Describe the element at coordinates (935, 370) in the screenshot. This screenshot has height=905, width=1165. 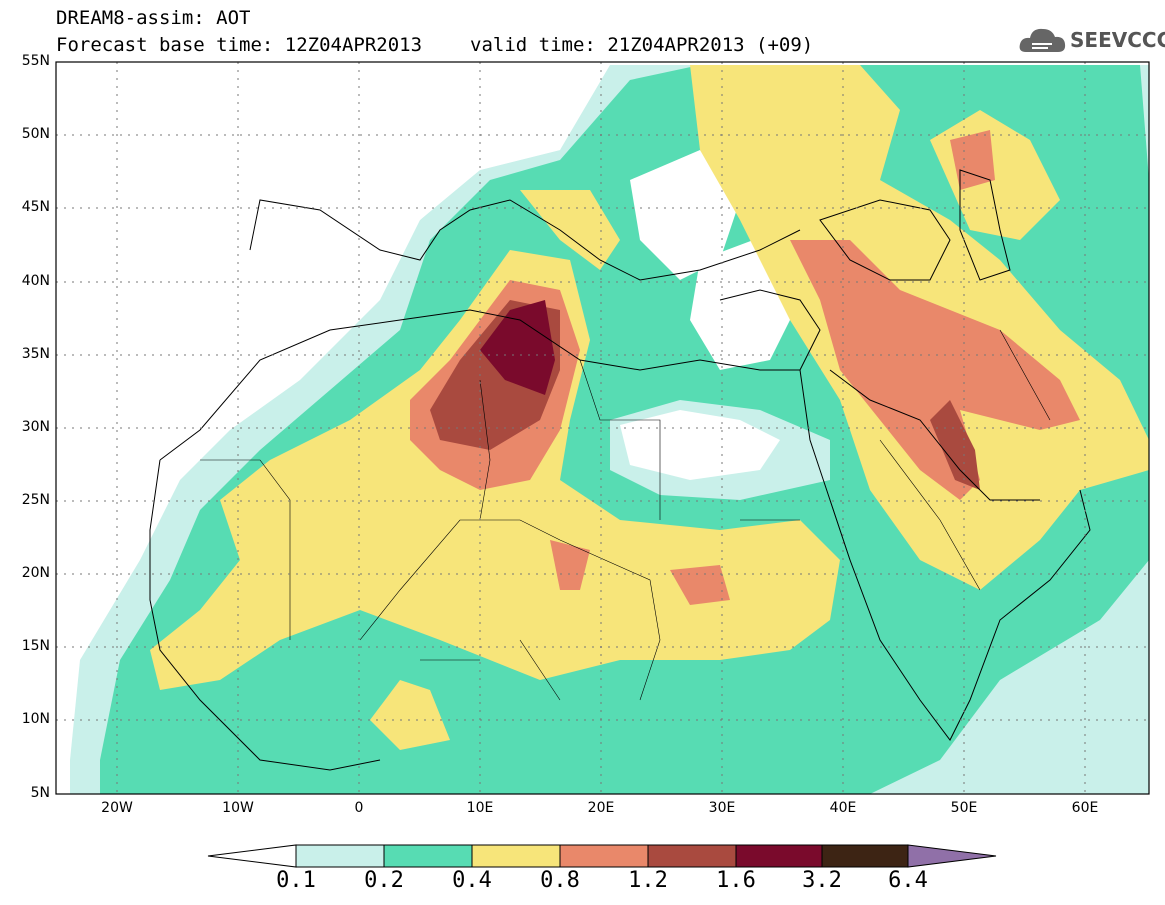
I see `aot-band-0.8-iraq` at that location.